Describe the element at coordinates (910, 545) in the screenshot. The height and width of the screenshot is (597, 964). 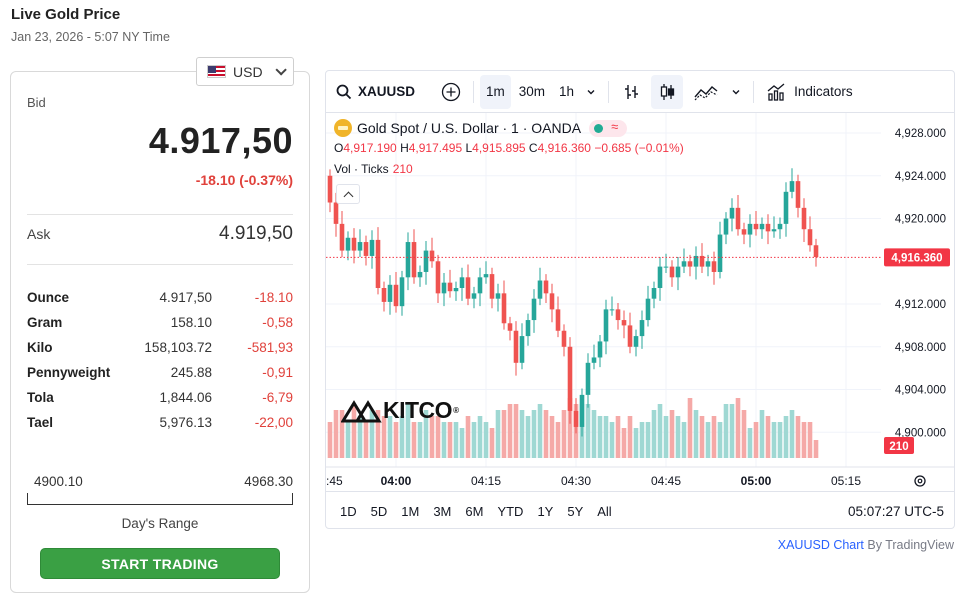
I see `tradingview-credit: By TradingView` at that location.